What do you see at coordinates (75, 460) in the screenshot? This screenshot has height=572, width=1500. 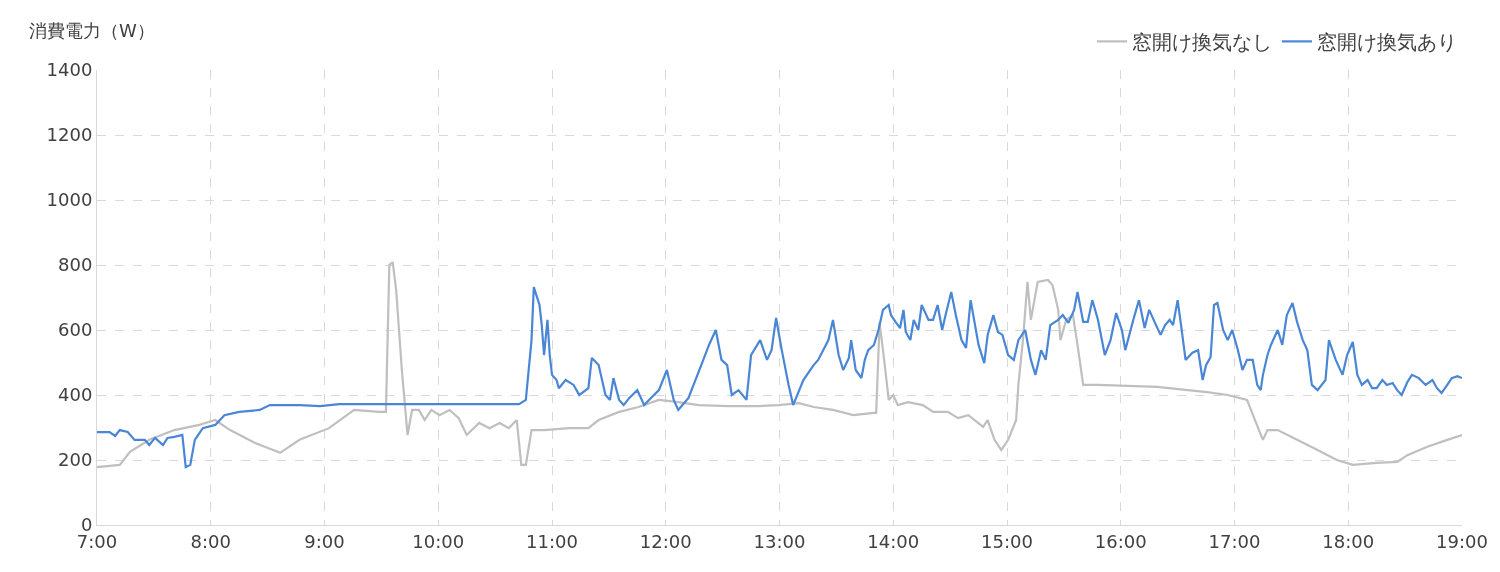 I see `y-tick-label: 200` at bounding box center [75, 460].